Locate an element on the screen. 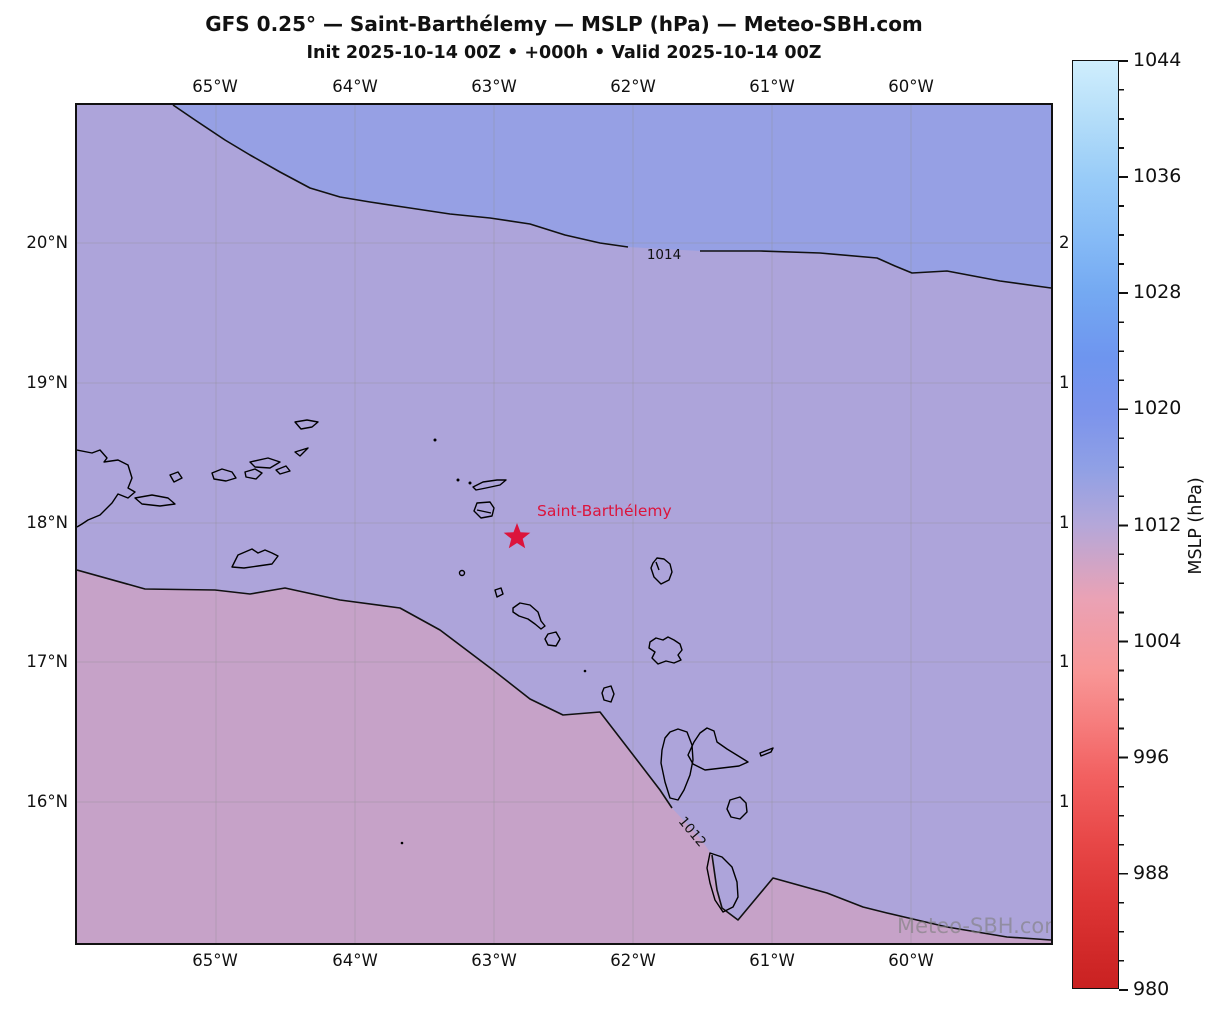 Image resolution: width=1229 pixels, height=1012 pixels. colorbar-major-ticks is located at coordinates (1123, 525).